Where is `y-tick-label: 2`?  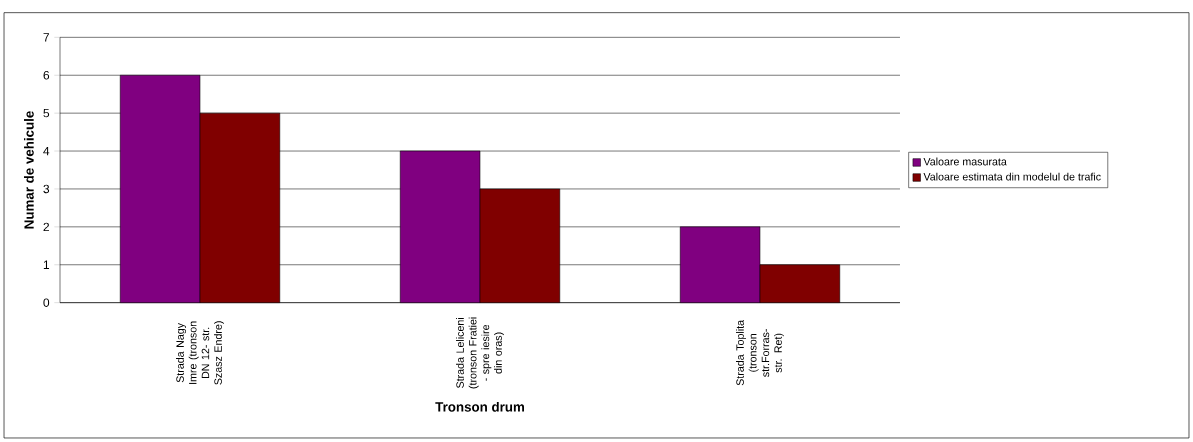
y-tick-label: 2 is located at coordinates (46, 227).